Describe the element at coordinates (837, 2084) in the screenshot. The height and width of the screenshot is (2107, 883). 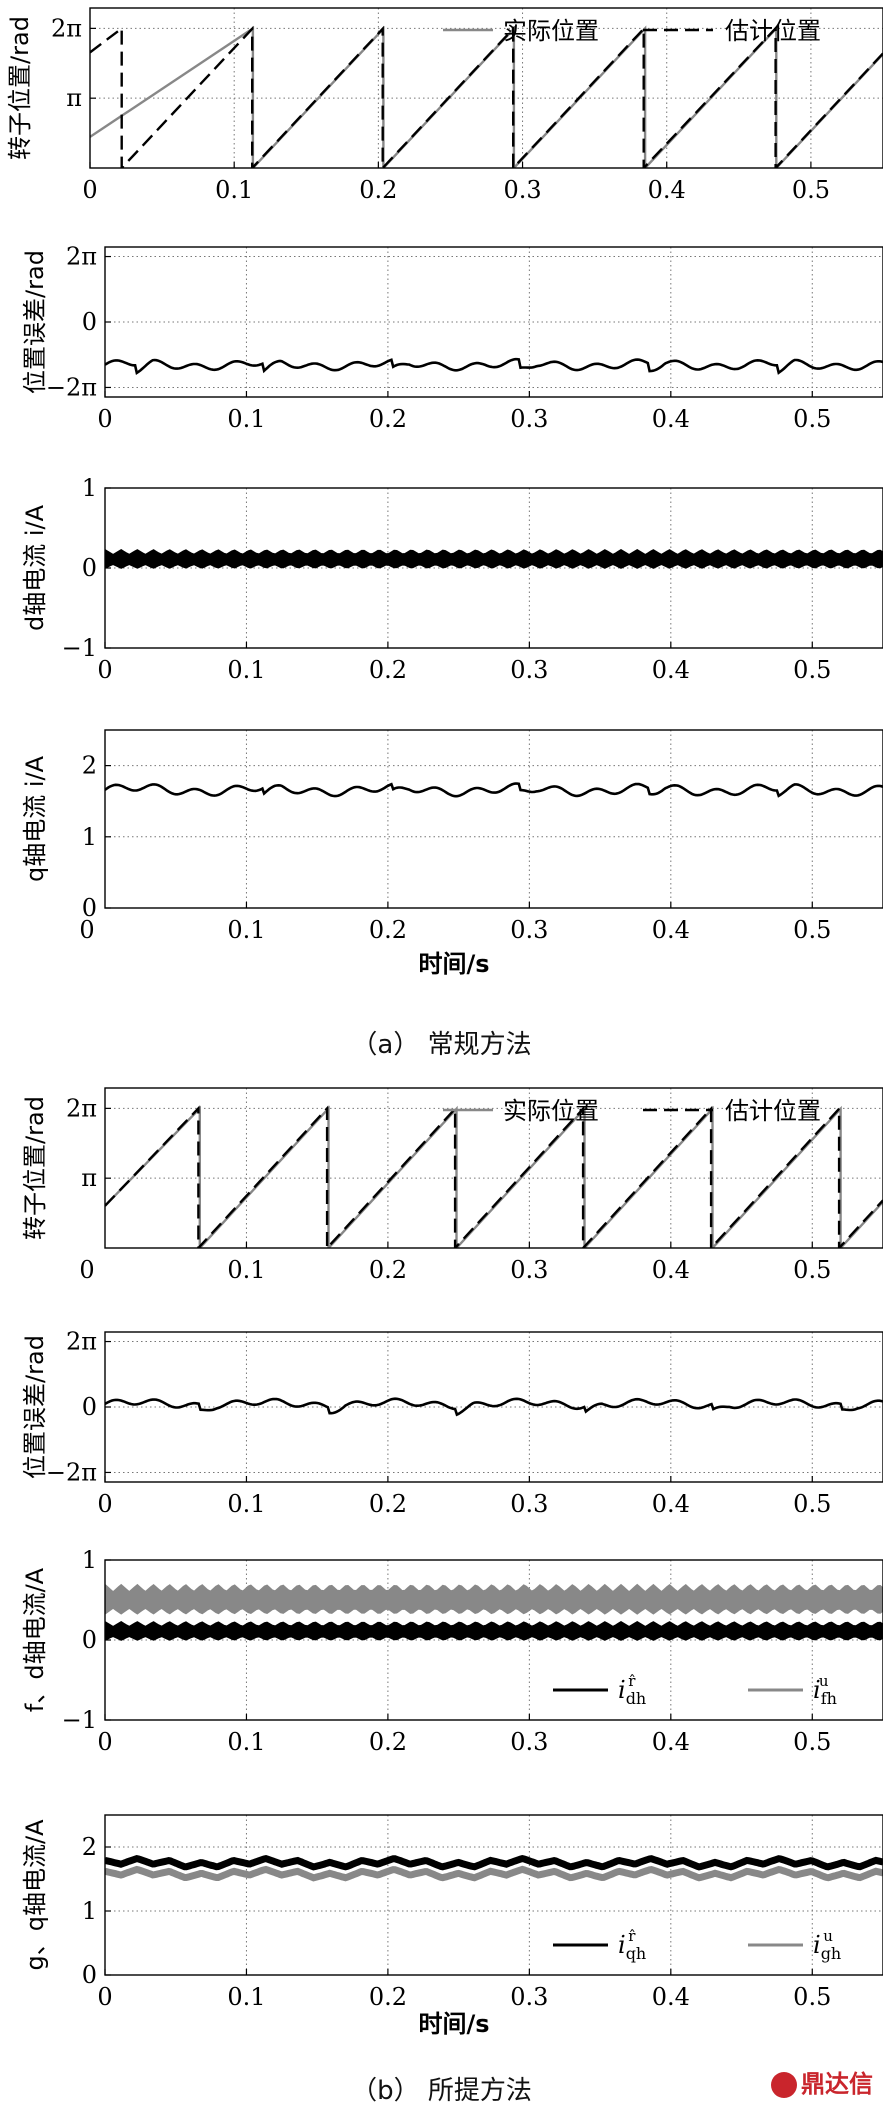
I see `watermark-text: 鼎达信` at that location.